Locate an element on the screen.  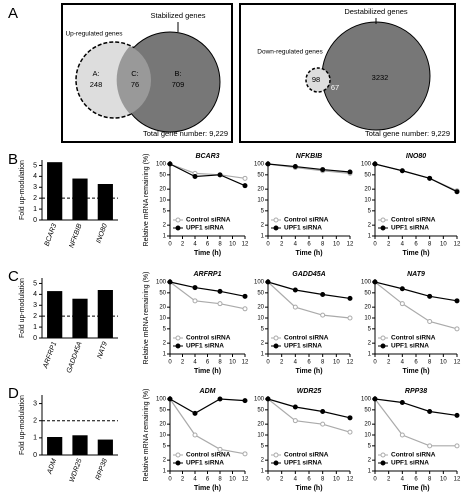
chart-title: RPP38 is located at coordinates (416, 391).